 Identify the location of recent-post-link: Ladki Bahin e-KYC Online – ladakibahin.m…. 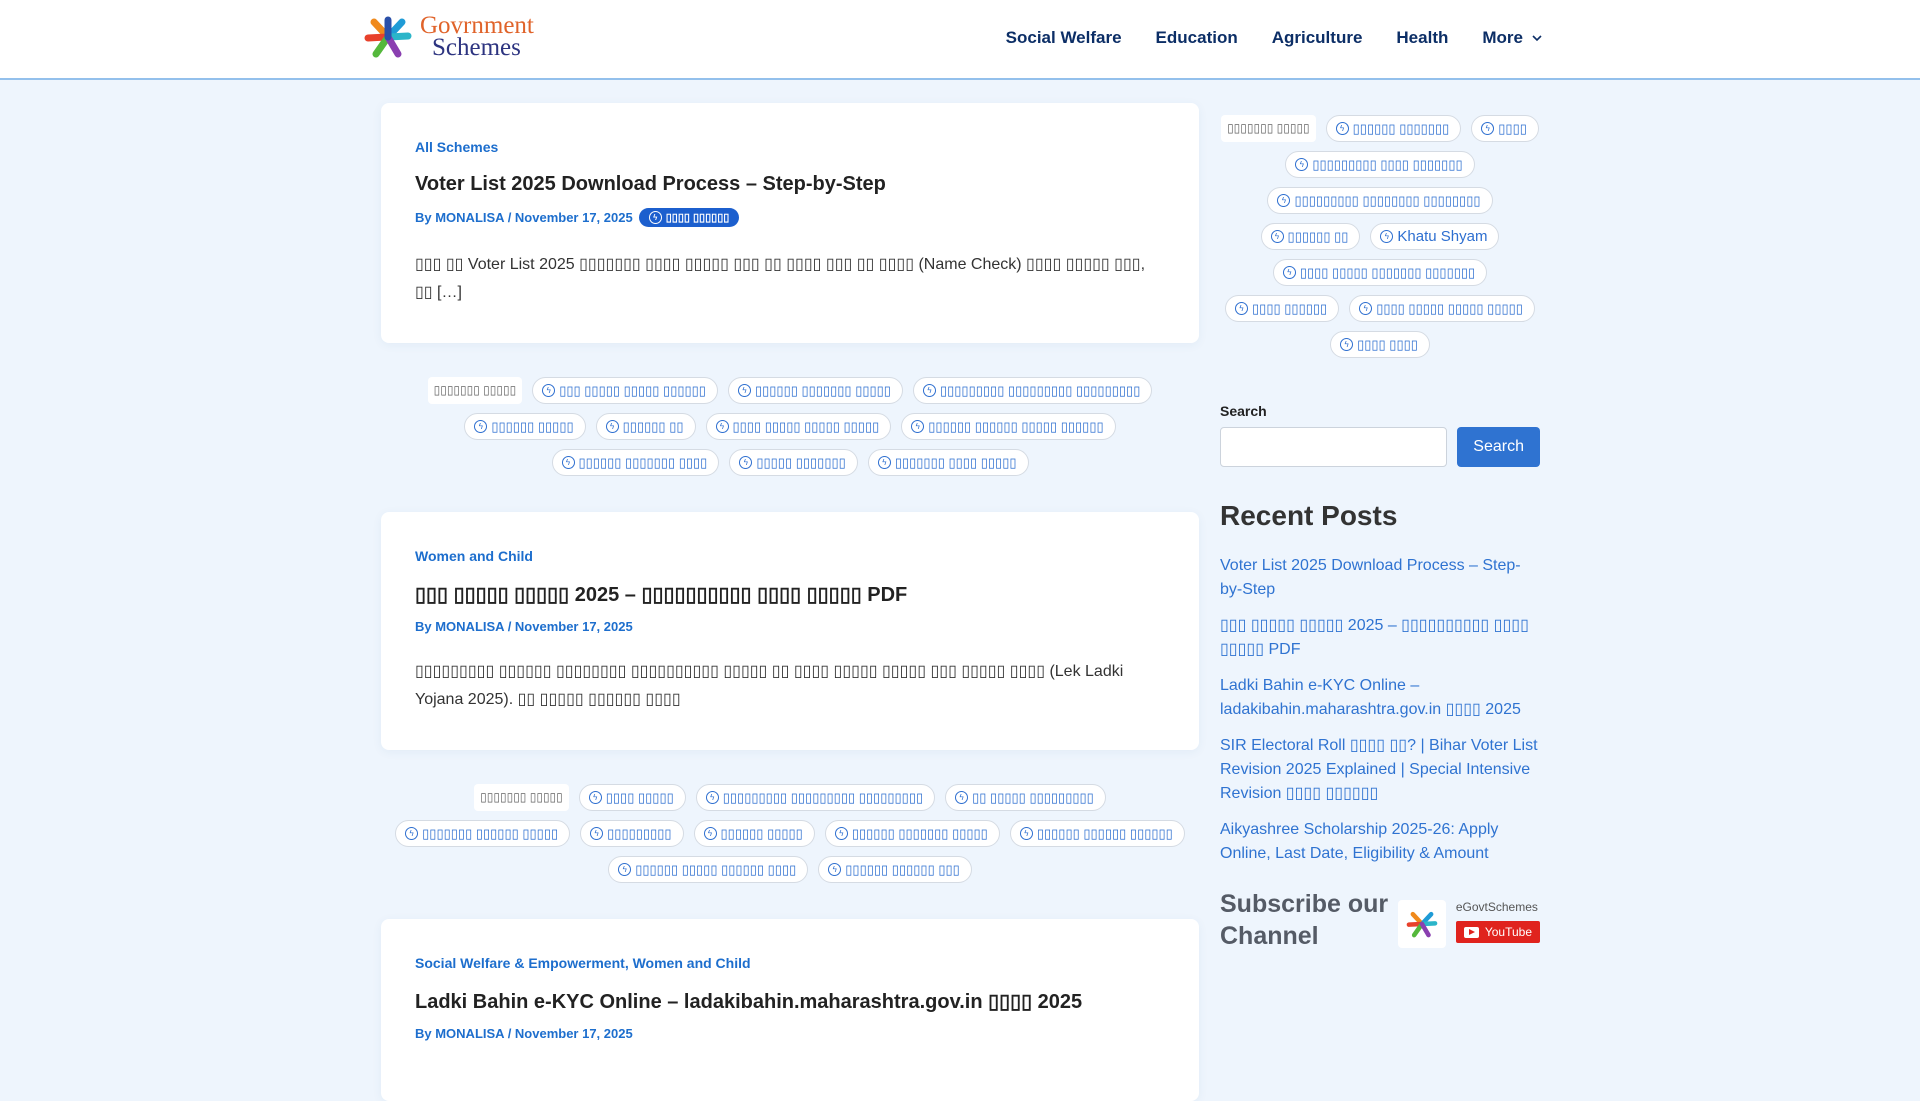
(1370, 697).